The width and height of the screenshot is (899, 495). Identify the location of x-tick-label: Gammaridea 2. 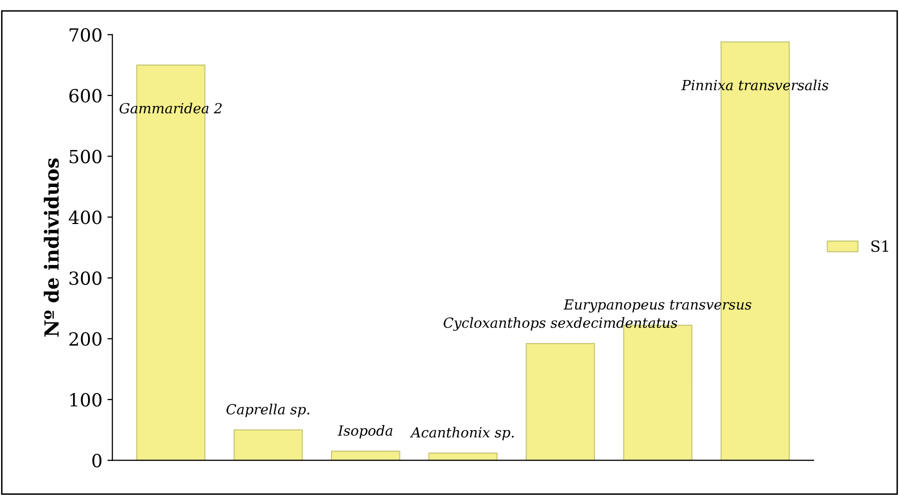
(171, 108).